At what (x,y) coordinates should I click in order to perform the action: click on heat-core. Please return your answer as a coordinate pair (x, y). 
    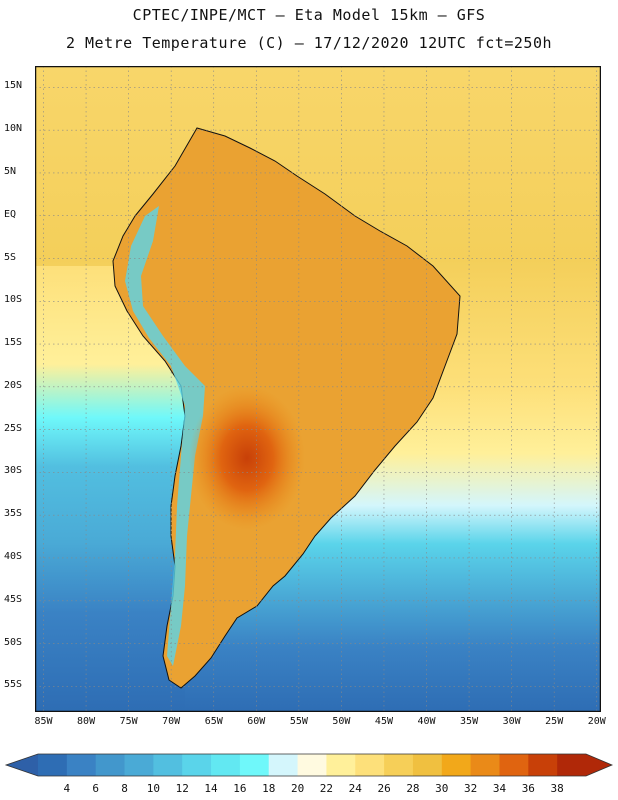
    Looking at the image, I should click on (247, 458).